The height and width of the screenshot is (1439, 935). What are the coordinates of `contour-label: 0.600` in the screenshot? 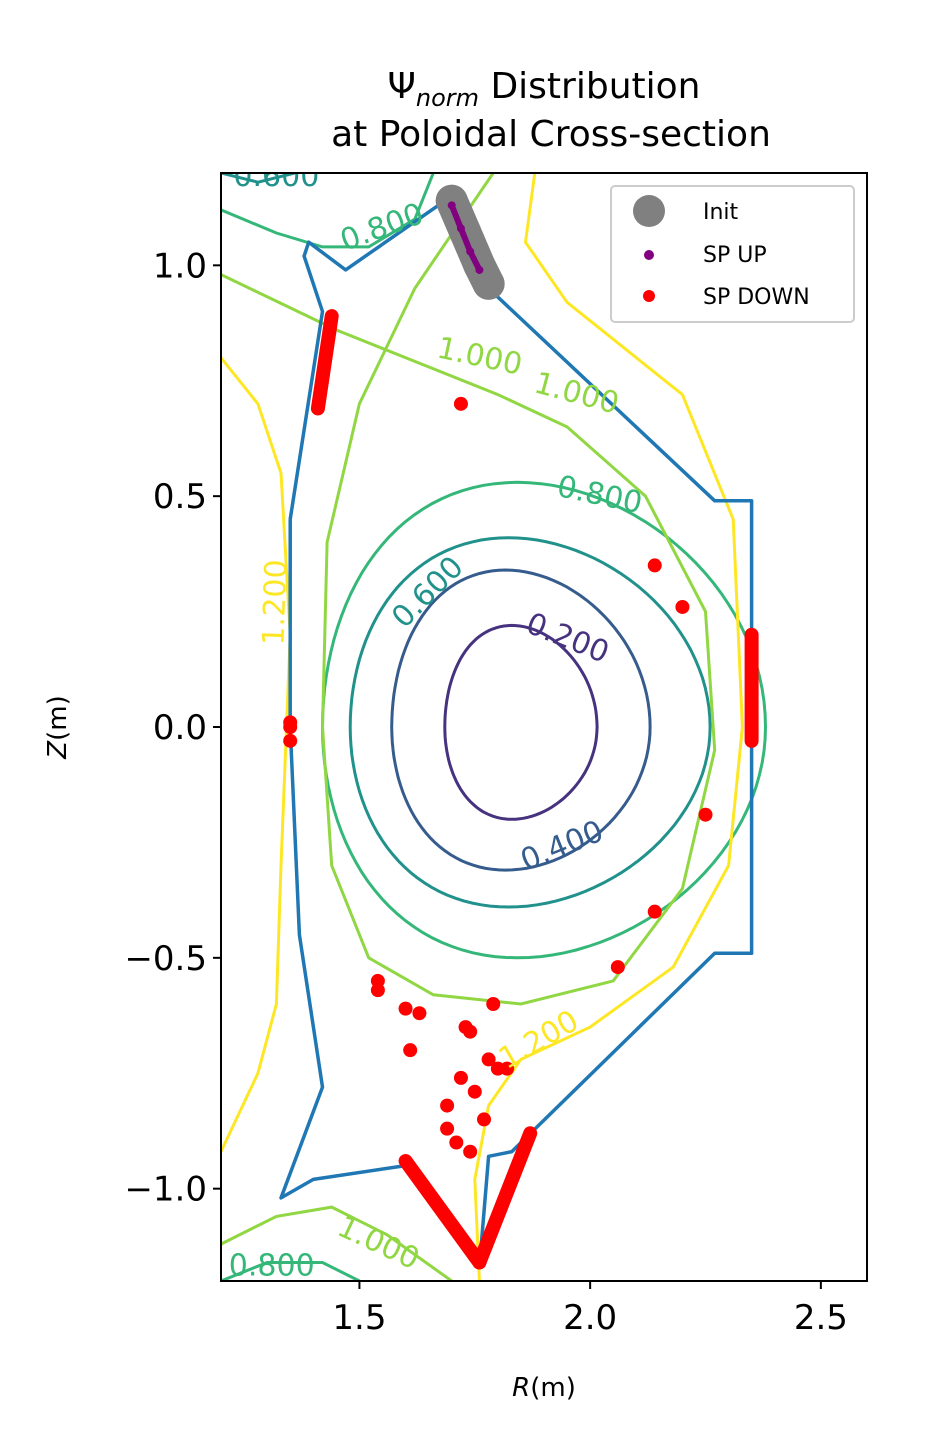 It's located at (276, 176).